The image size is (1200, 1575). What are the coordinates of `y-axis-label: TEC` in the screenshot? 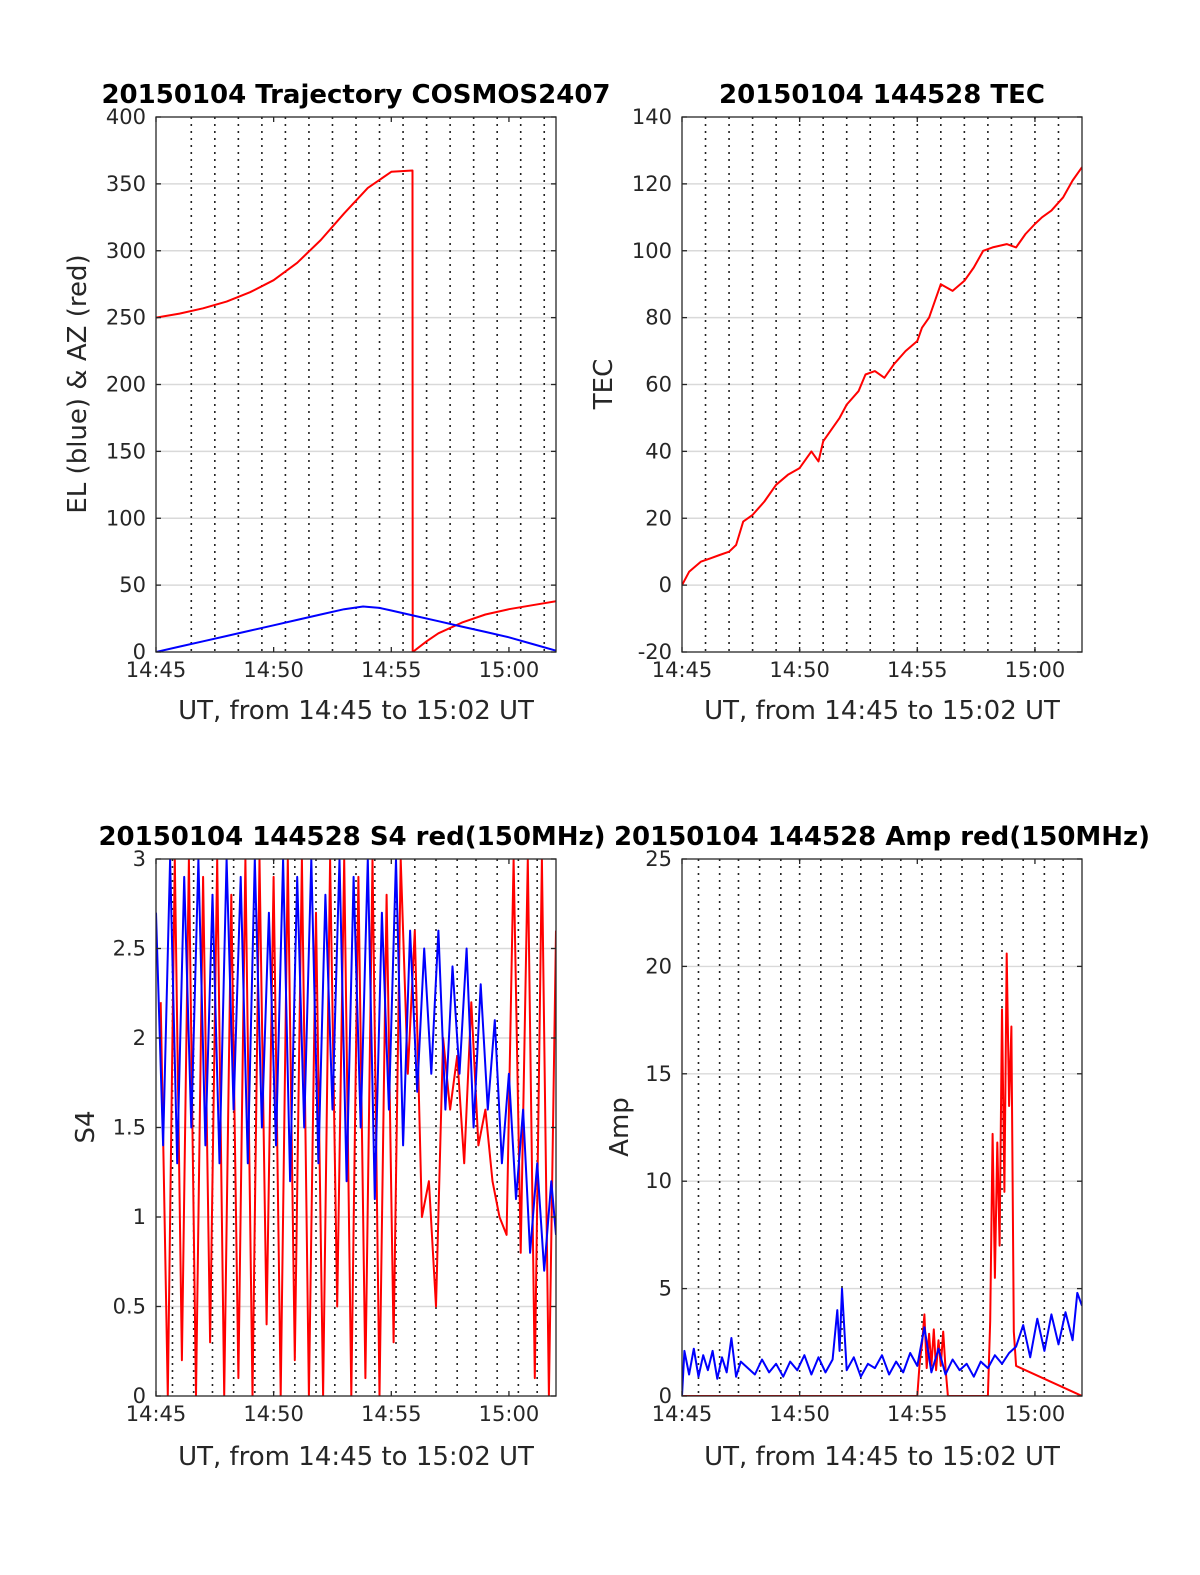 It's located at (604, 384).